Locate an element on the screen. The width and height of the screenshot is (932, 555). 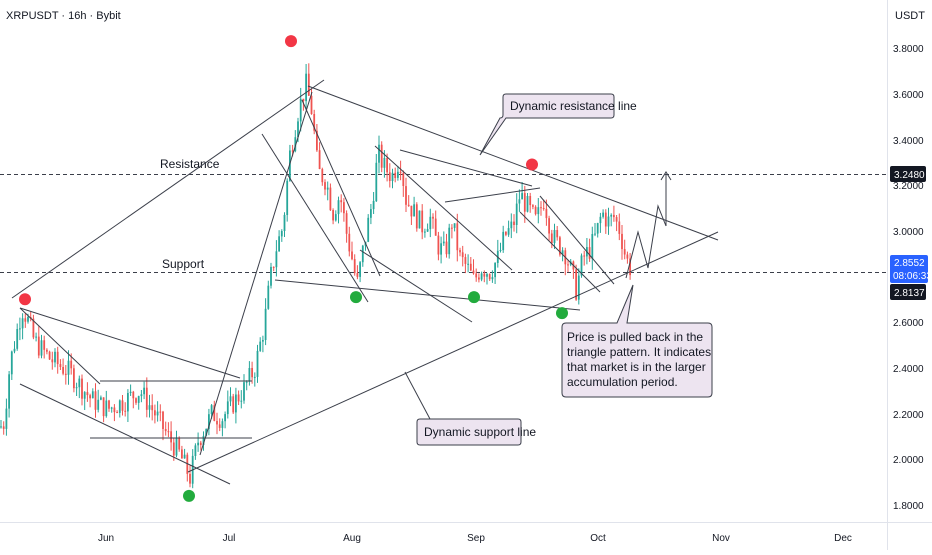
support-price-tag: 2.8137 is located at coordinates (908, 292).